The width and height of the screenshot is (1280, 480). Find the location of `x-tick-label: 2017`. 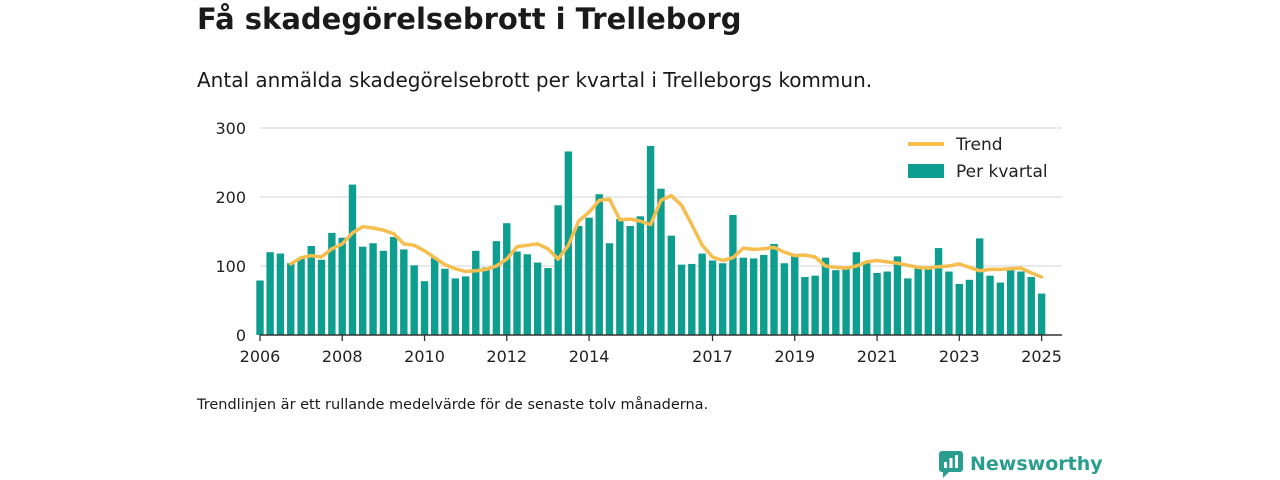

x-tick-label: 2017 is located at coordinates (712, 356).